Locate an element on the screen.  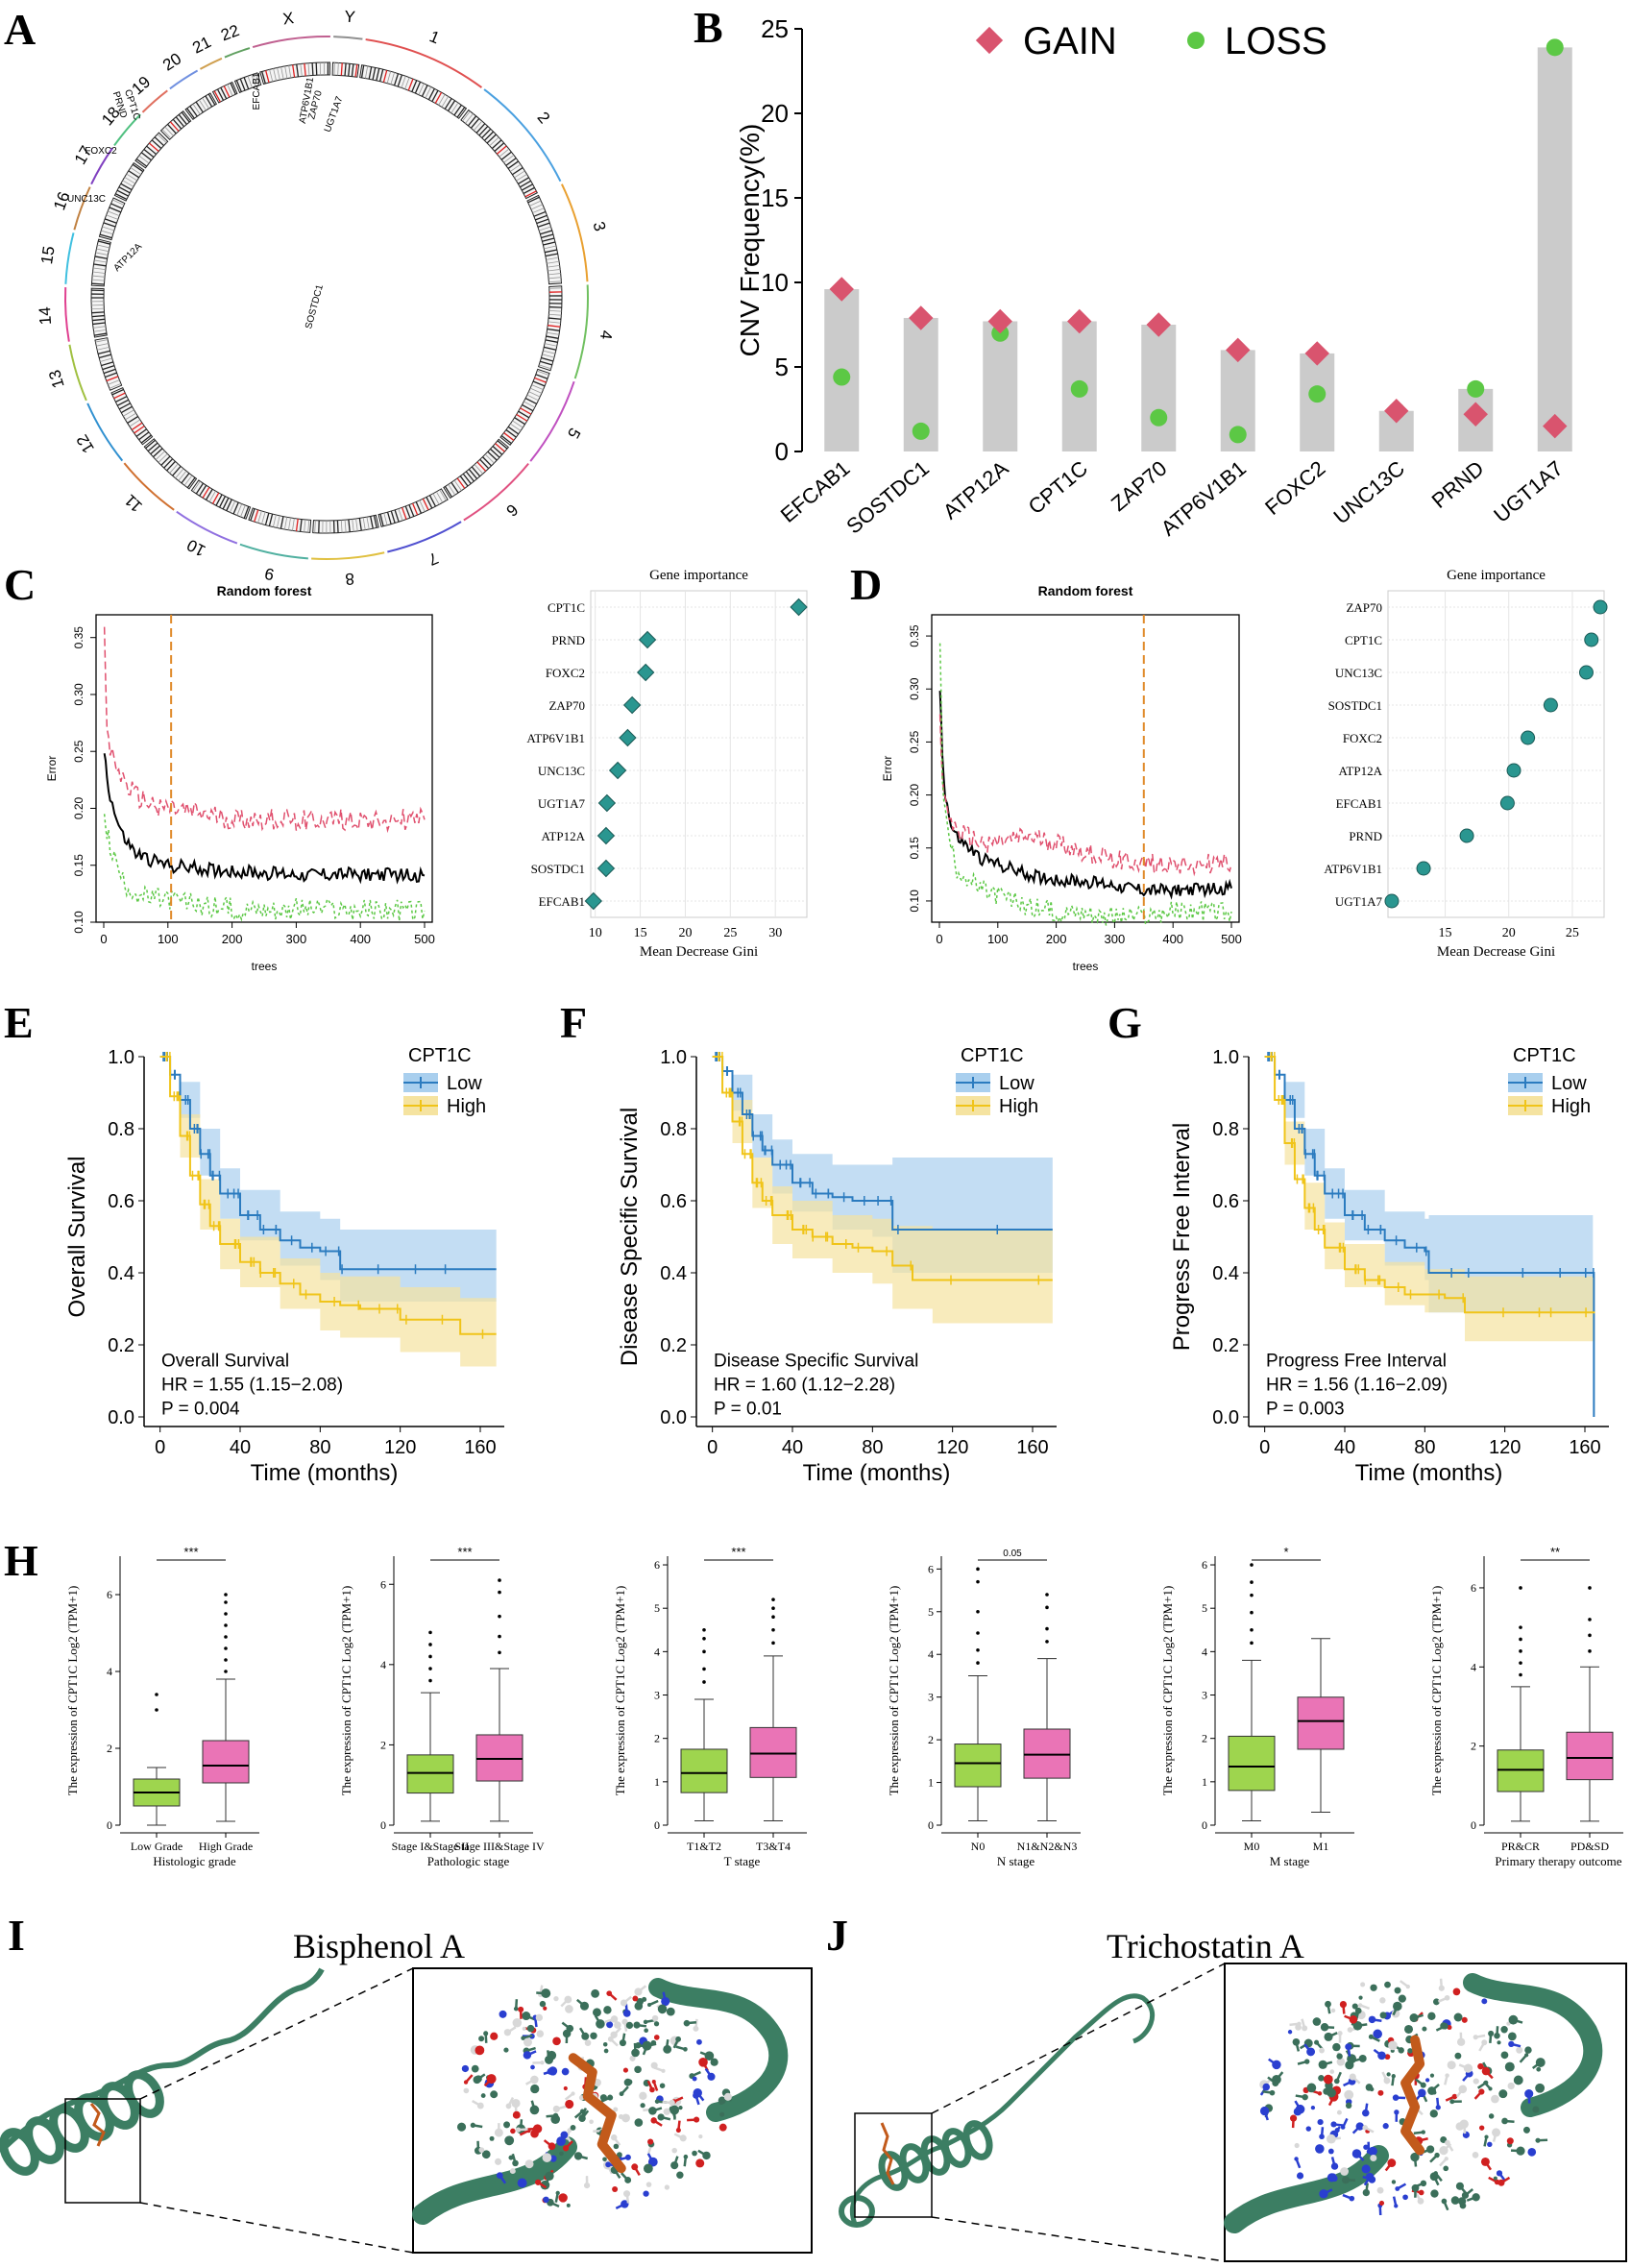
y-tick-label: 0.15 is located at coordinates (78, 865).